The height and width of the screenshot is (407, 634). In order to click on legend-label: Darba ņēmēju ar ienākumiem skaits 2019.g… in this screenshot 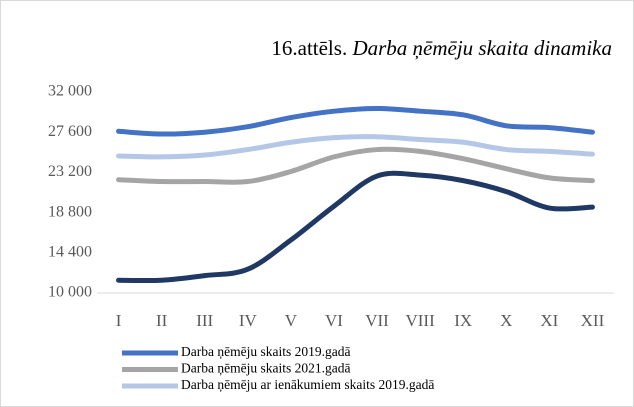, I will do `click(307, 384)`.